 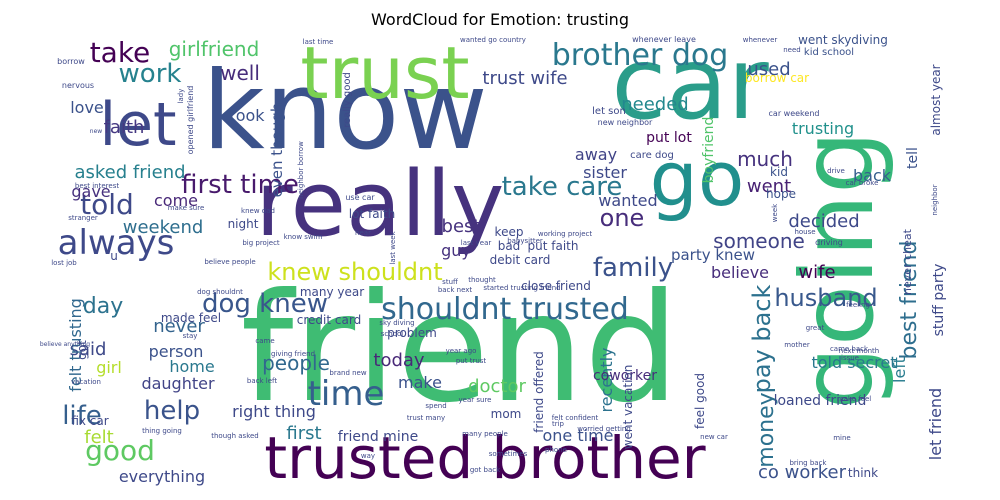 What do you see at coordinates (107, 204) in the screenshot?
I see `wordcloud-word: told` at bounding box center [107, 204].